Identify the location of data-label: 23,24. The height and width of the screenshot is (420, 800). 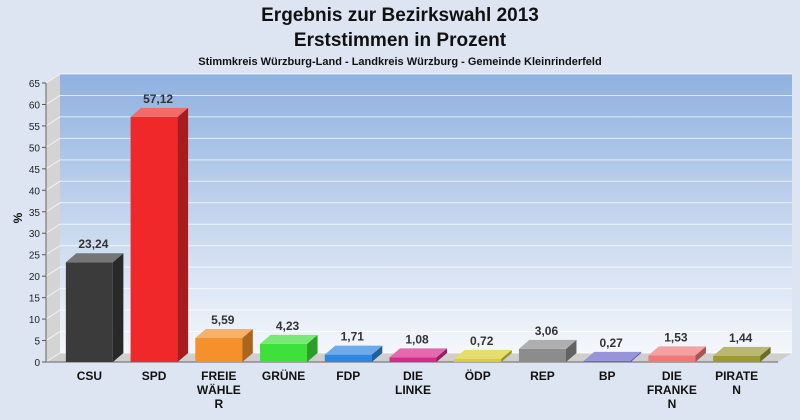
(93, 244).